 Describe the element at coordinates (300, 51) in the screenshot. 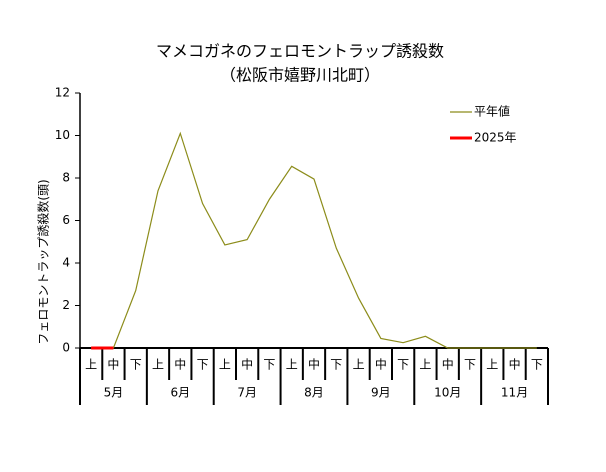

I see `chart-title: マメコガネのフェロモントラップ誘殺数` at that location.